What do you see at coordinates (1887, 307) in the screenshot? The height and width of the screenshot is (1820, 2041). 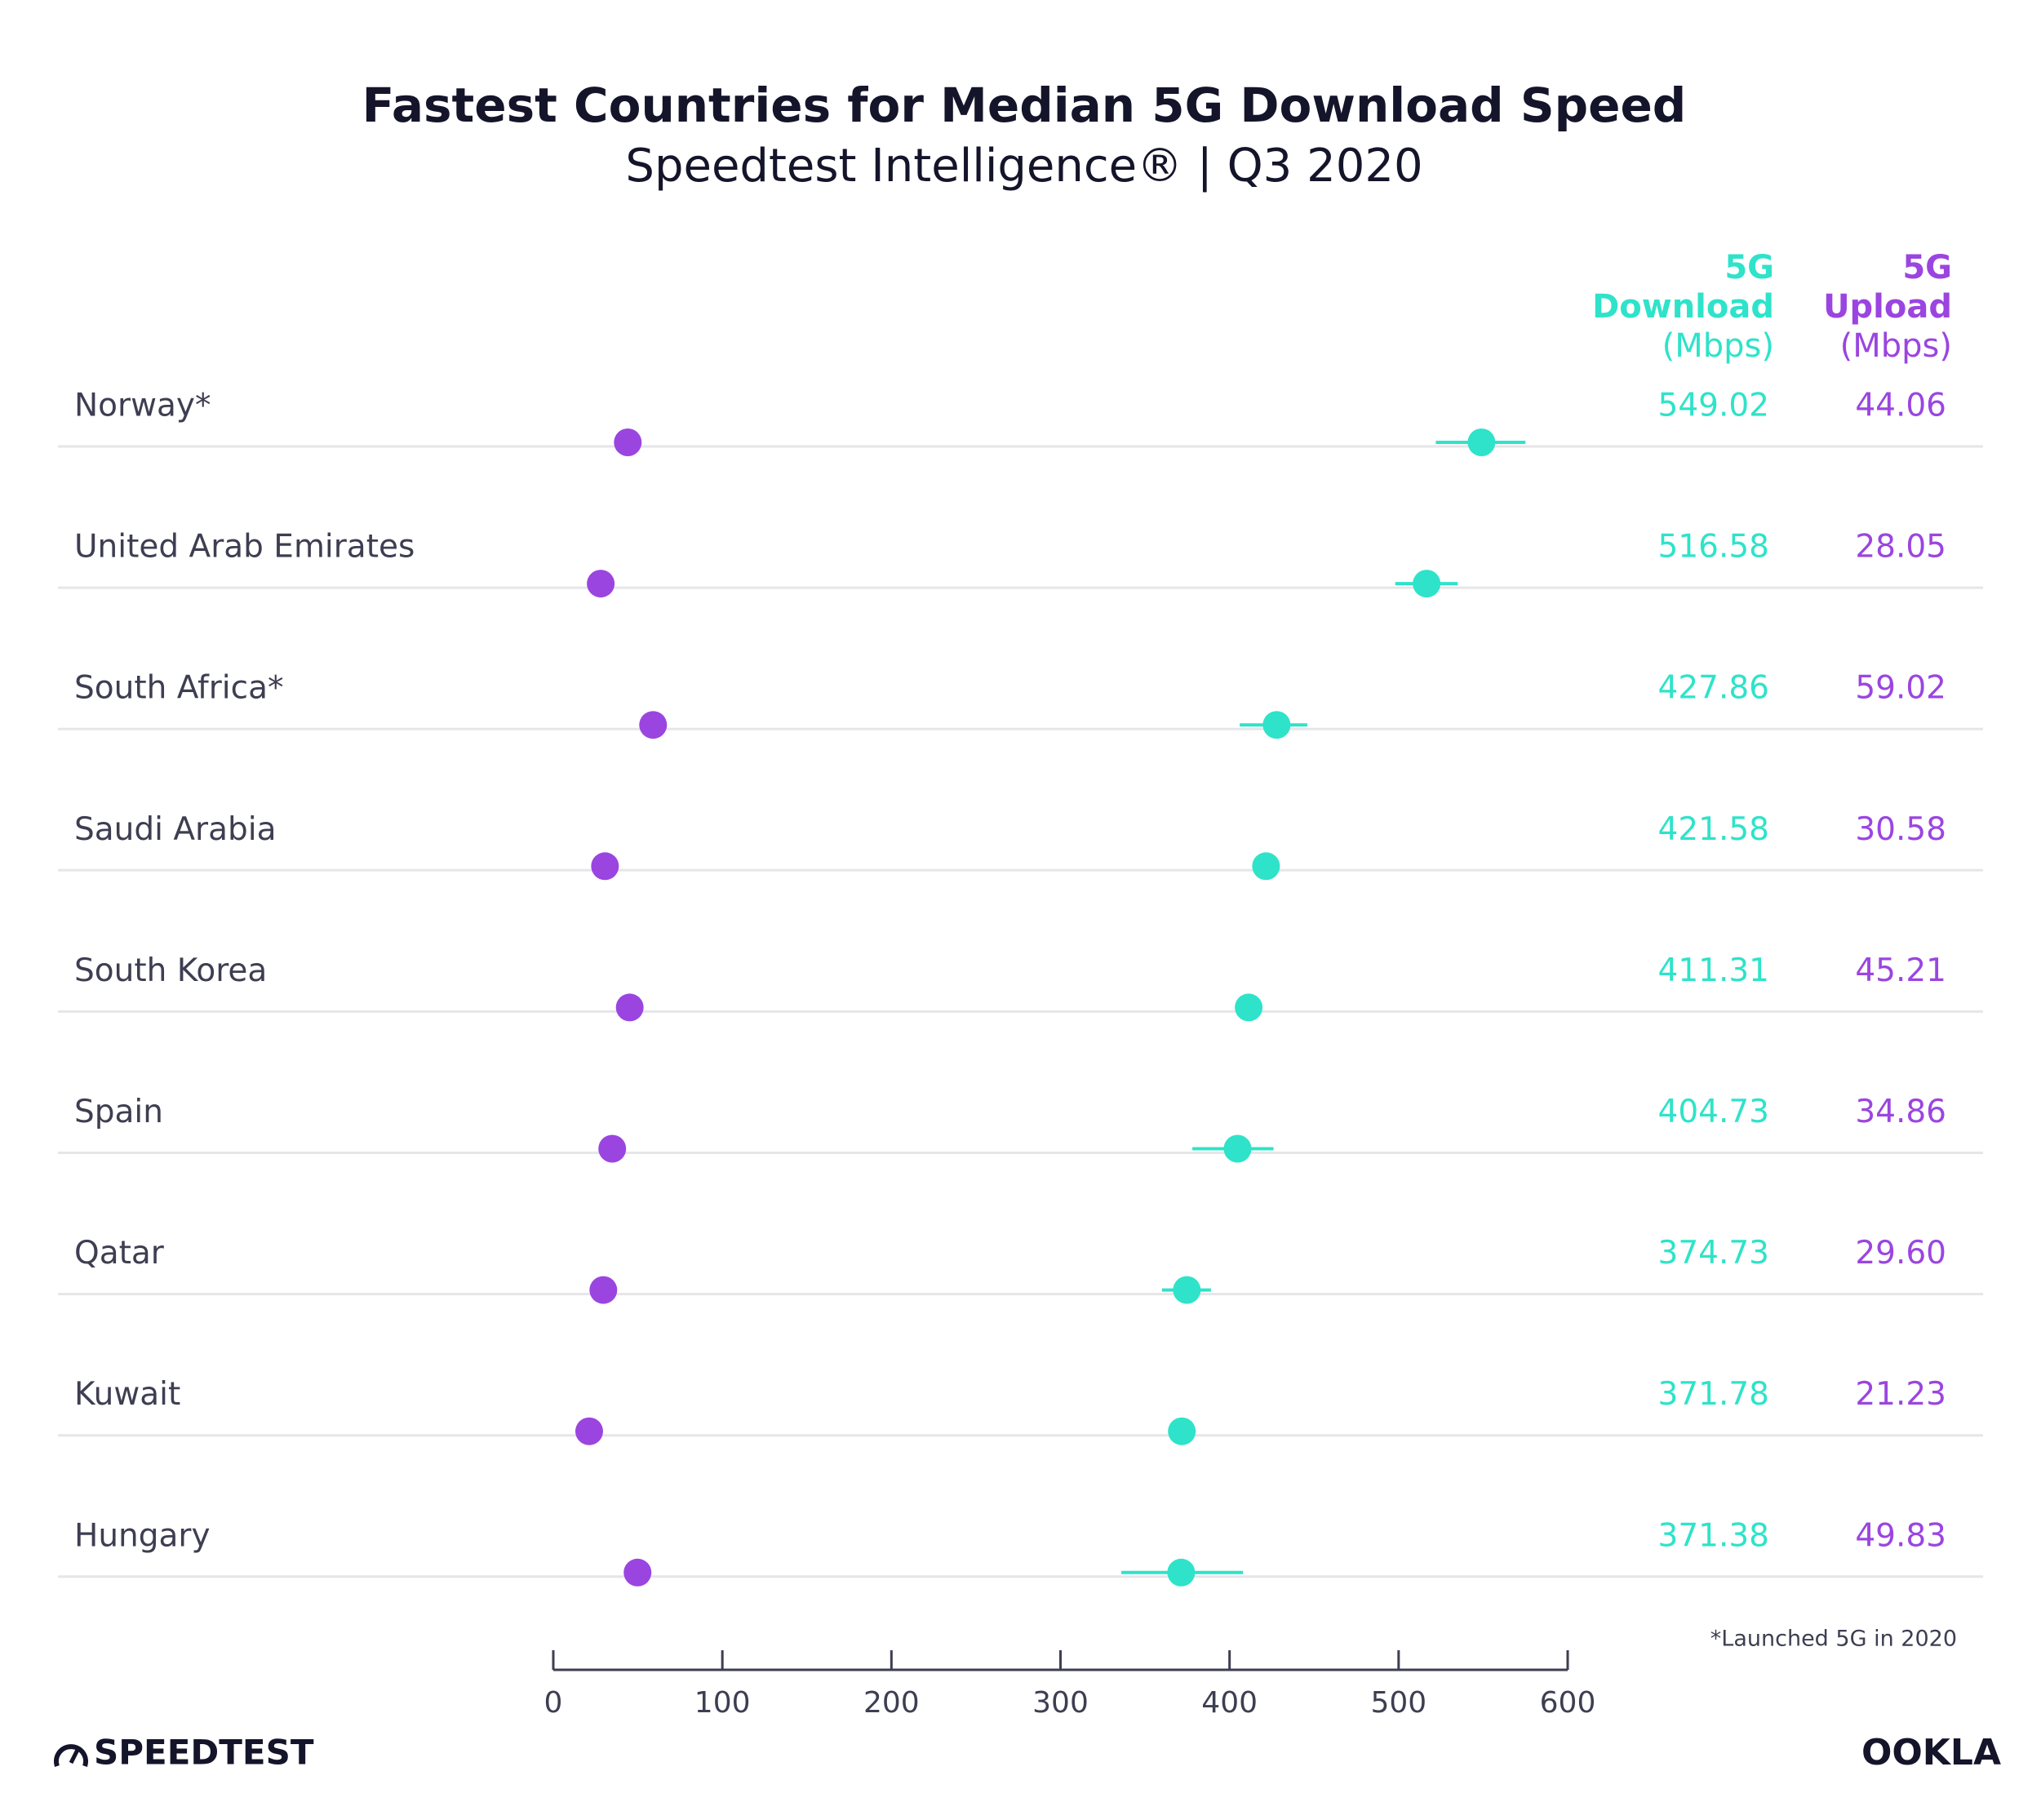 I see `column-header: Upload` at bounding box center [1887, 307].